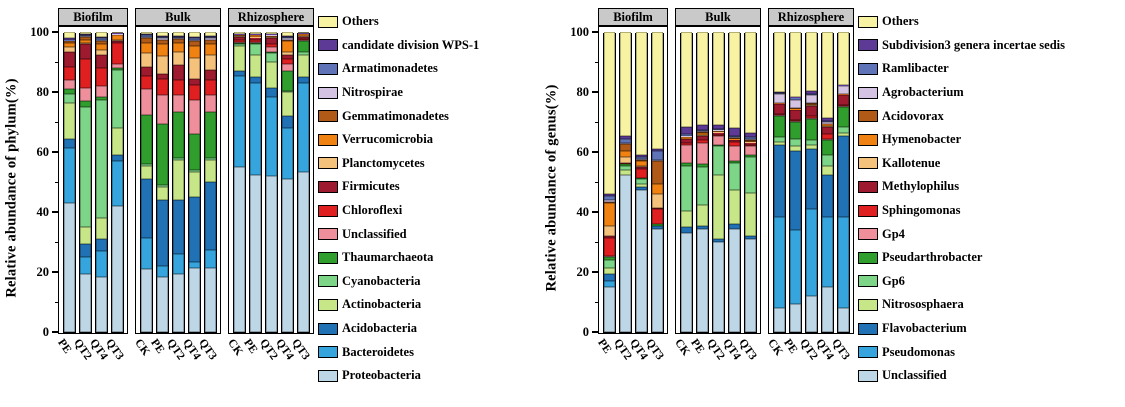  What do you see at coordinates (991, 93) in the screenshot?
I see `legend-item: Agrobacterium` at bounding box center [991, 93].